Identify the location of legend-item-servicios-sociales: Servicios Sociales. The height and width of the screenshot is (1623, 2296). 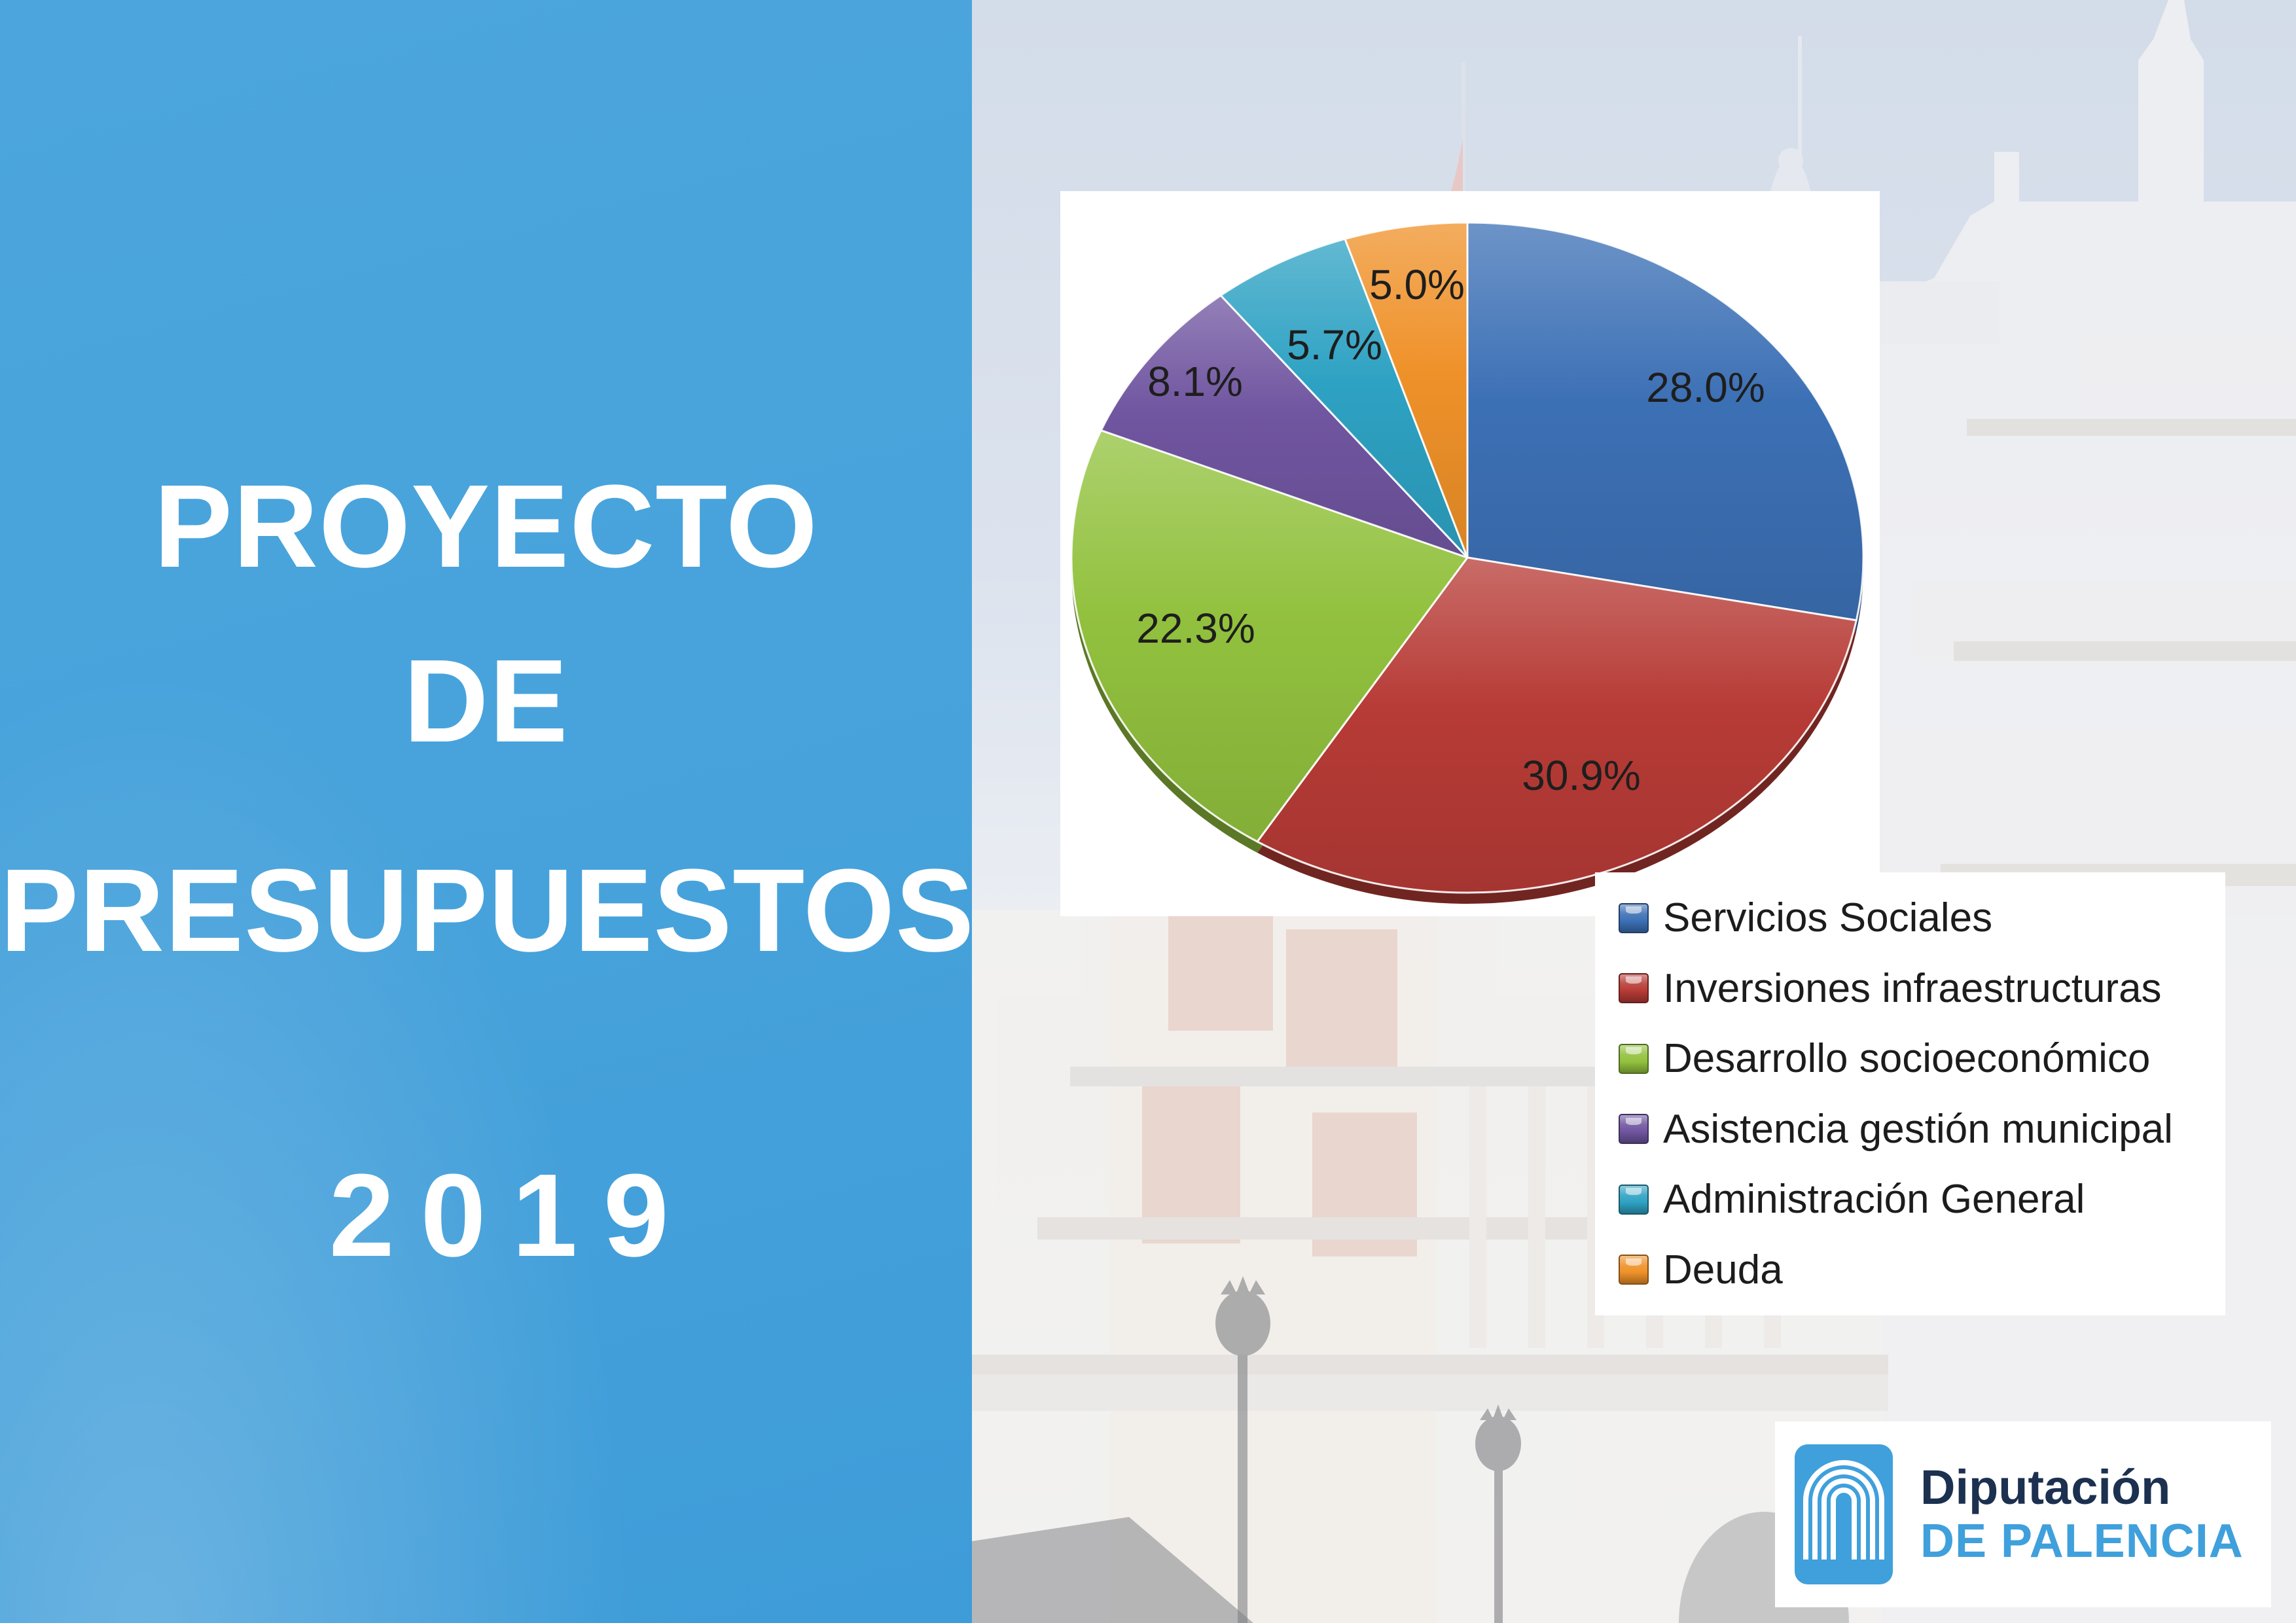
(1915, 918).